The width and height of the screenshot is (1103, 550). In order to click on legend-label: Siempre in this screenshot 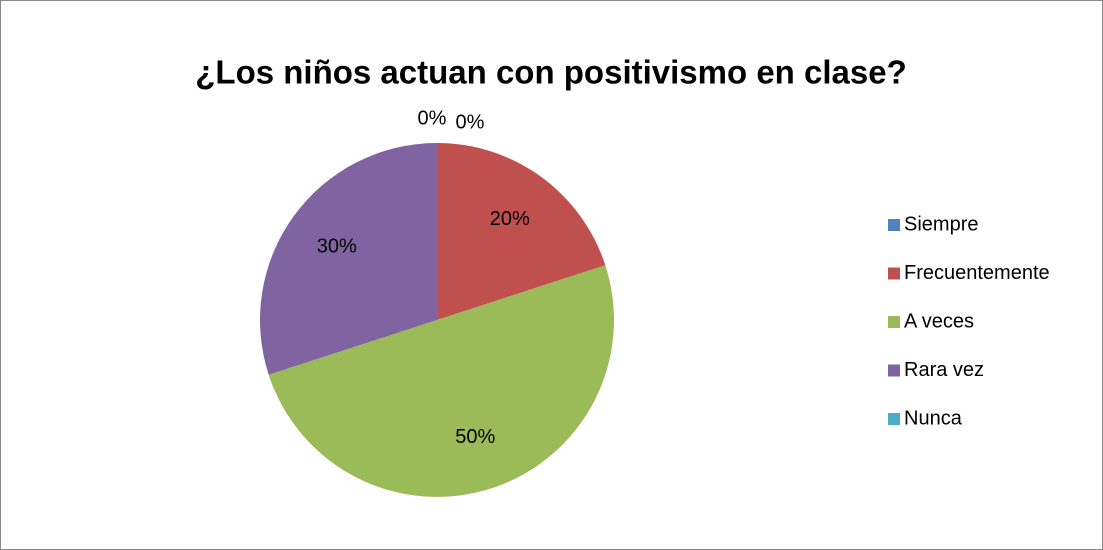, I will do `click(941, 224)`.